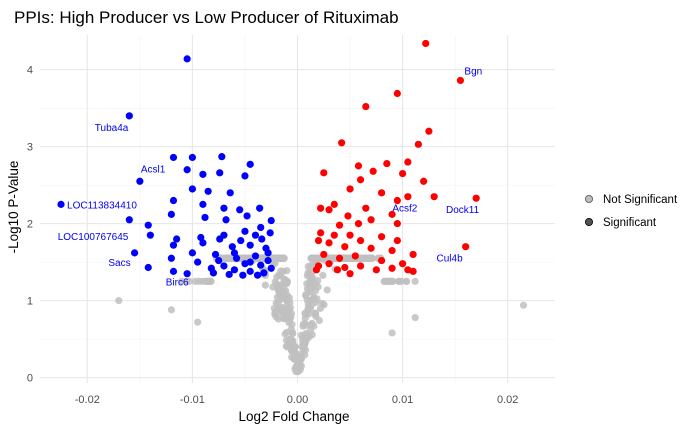 Image resolution: width=700 pixels, height=432 pixels. I want to click on significant-up-points, so click(396, 158).